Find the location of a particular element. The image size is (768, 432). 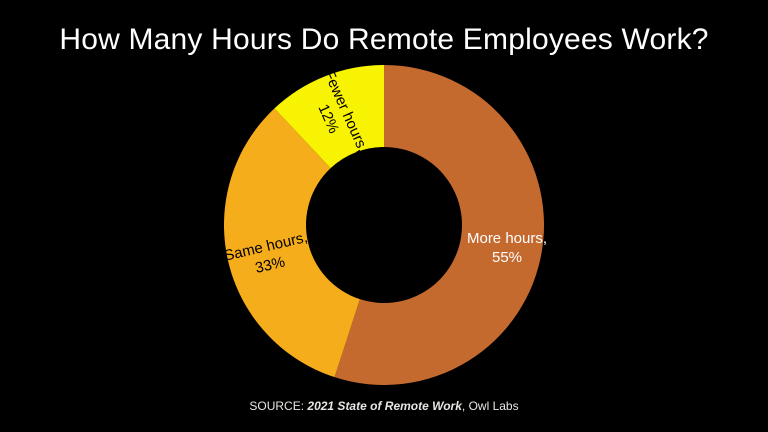

segment-label-line1: More hours, is located at coordinates (507, 238).